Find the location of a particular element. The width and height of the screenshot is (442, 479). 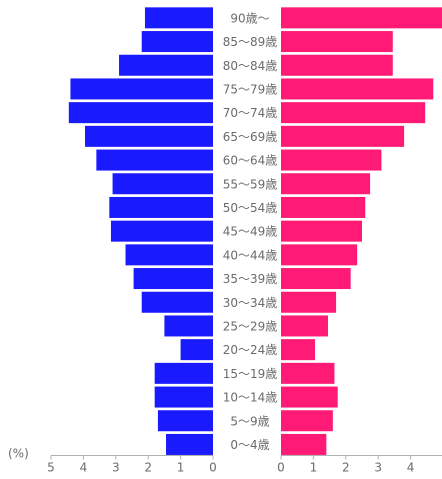

right-tick-label-4: 4 is located at coordinates (411, 468).